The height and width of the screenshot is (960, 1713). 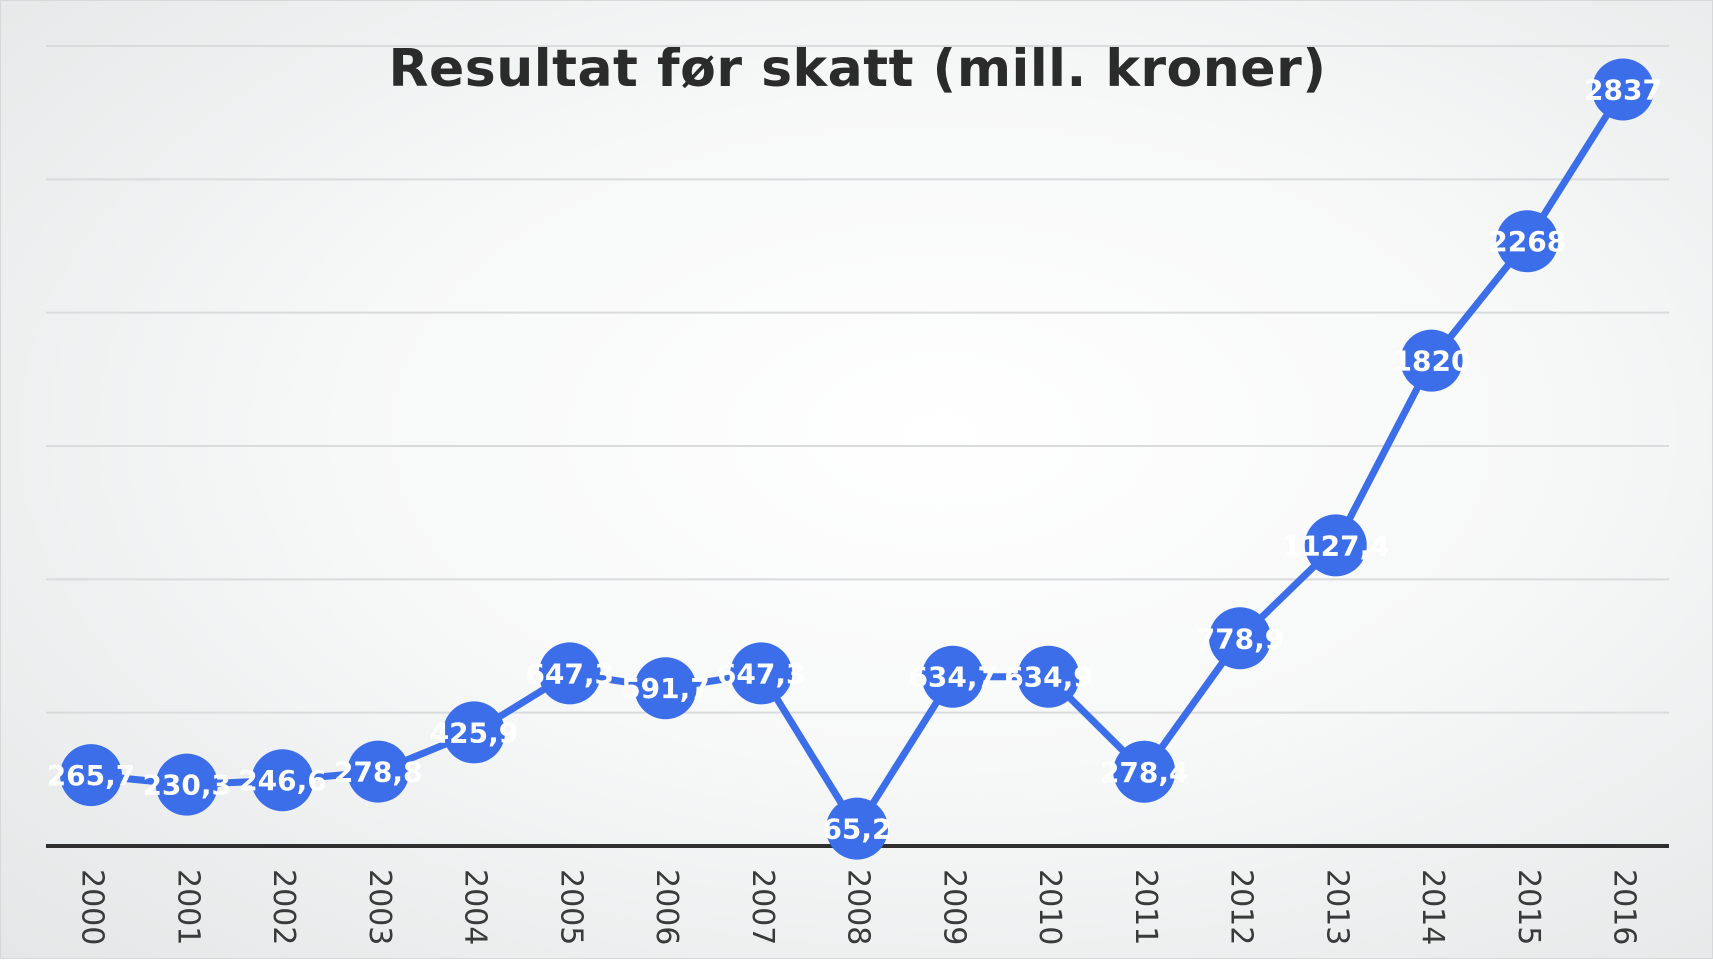 I want to click on x-tick-label: 2016, so click(x=1624, y=907).